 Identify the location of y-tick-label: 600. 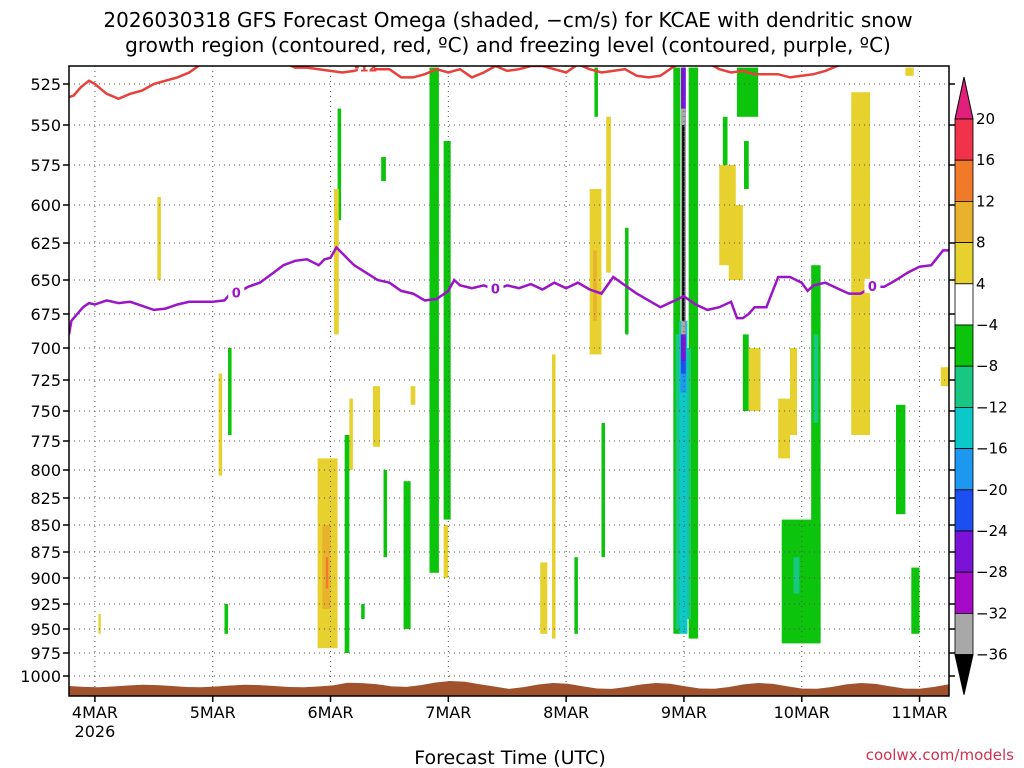
(45, 205).